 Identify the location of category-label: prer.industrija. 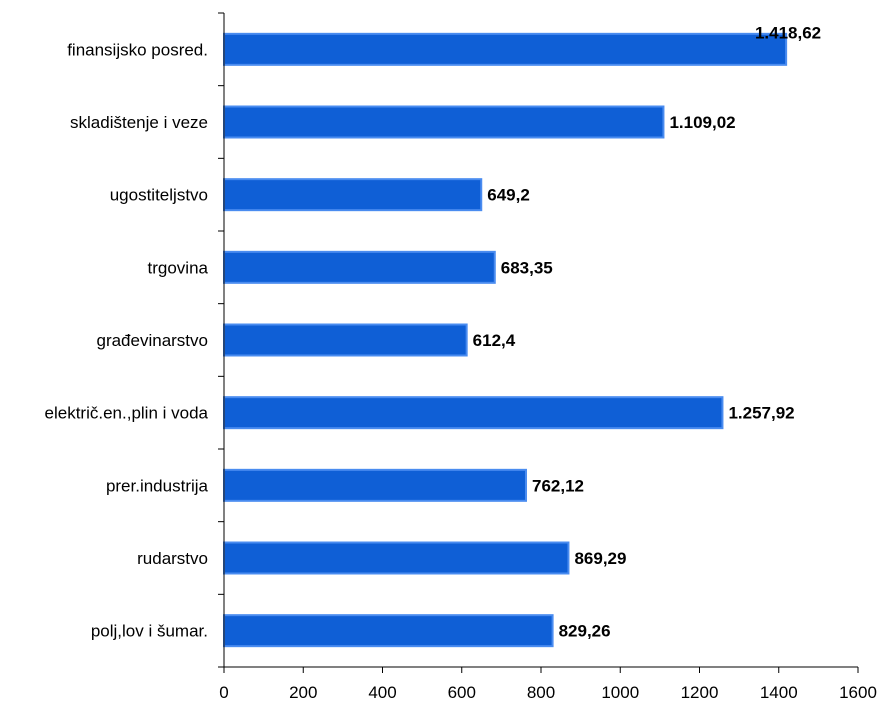
(157, 485).